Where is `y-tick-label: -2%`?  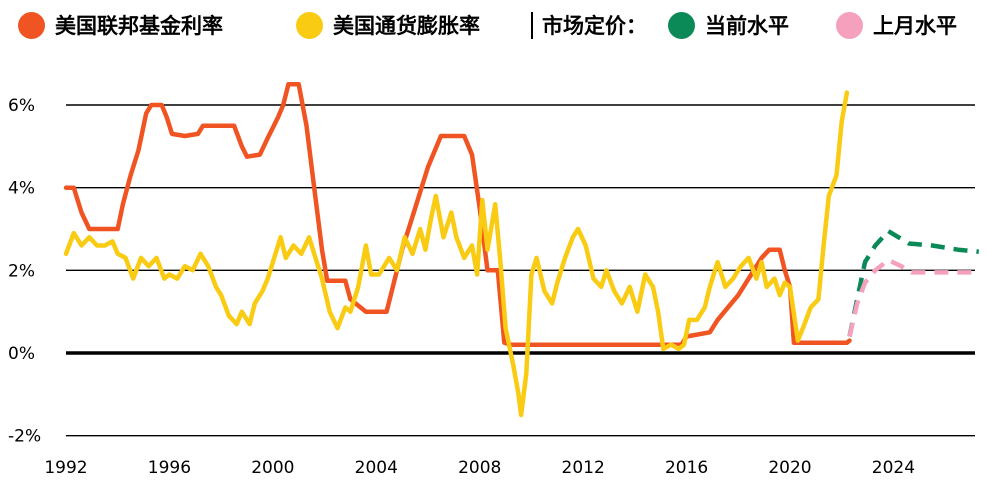
y-tick-label: -2% is located at coordinates (24, 437).